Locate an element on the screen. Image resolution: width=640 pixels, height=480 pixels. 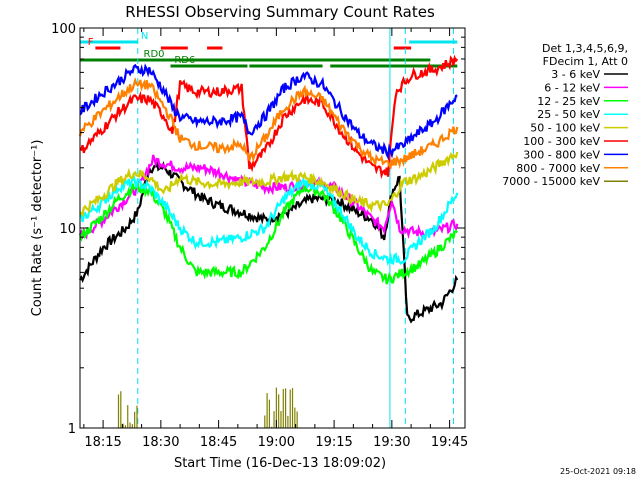
x-tick-label: 19:00 is located at coordinates (276, 442).